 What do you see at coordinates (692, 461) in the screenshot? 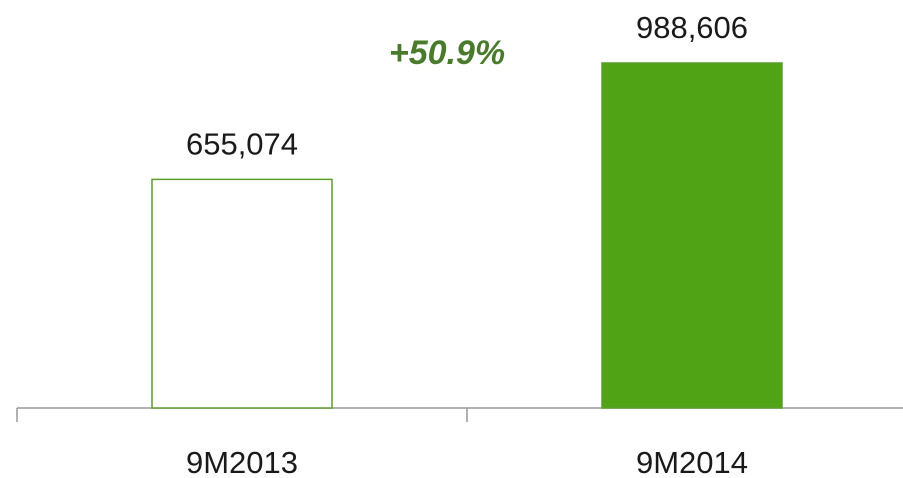
I see `x-tick-label: 9M2014` at bounding box center [692, 461].